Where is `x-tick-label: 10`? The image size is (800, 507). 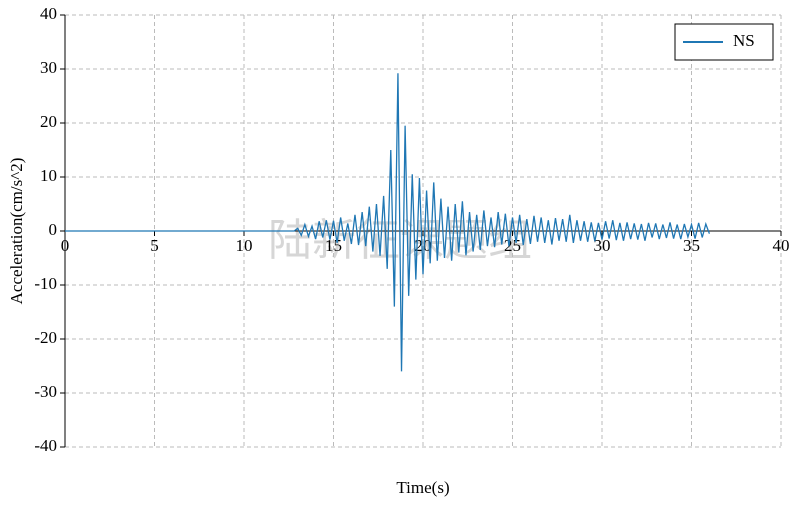 x-tick-label: 10 is located at coordinates (244, 245).